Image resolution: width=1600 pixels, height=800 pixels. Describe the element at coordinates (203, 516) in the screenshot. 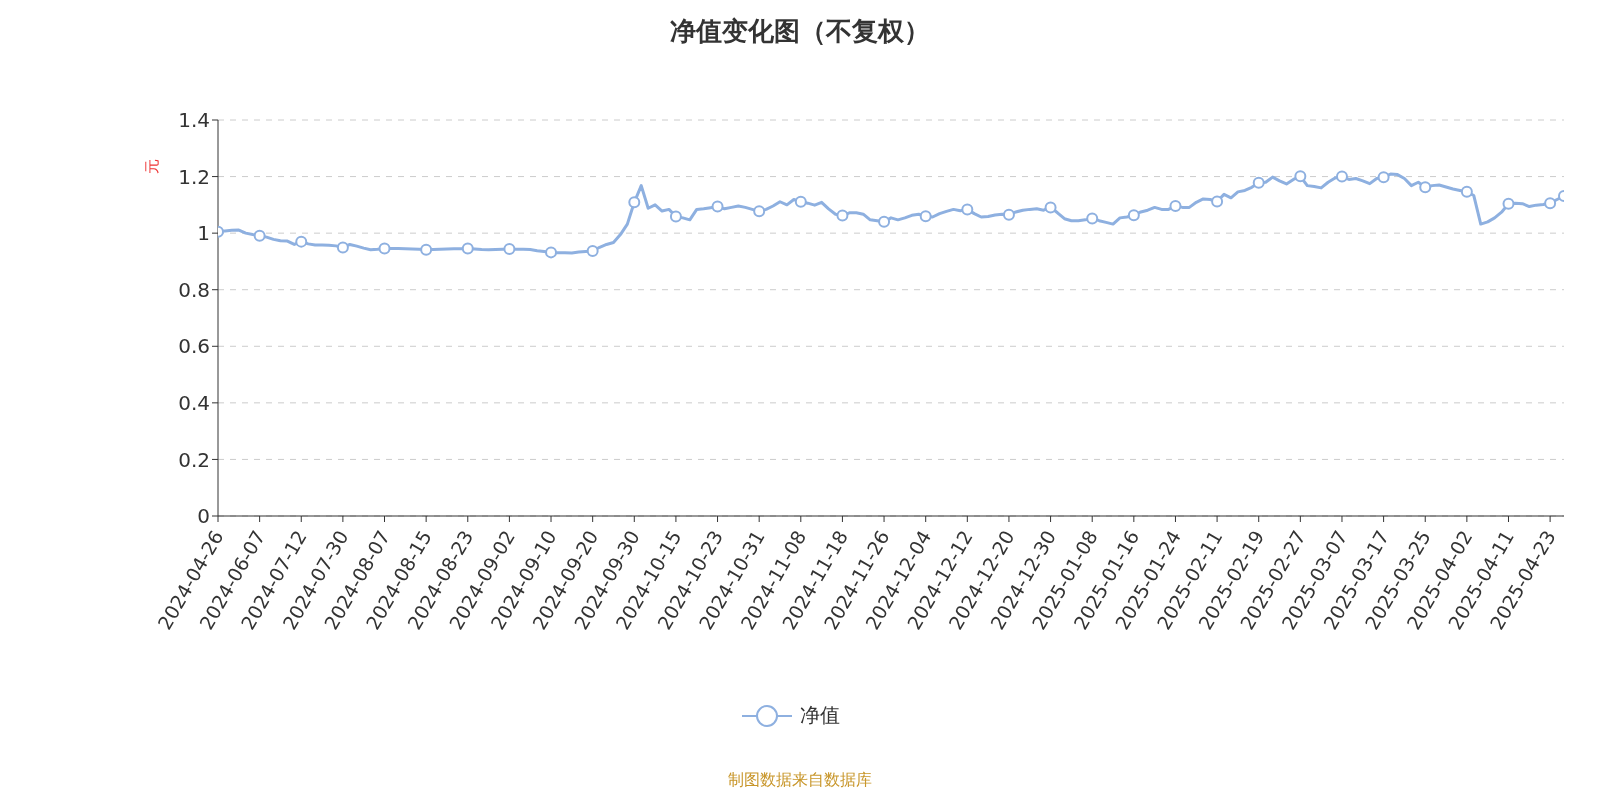

I see `y-tick-label: 0` at that location.